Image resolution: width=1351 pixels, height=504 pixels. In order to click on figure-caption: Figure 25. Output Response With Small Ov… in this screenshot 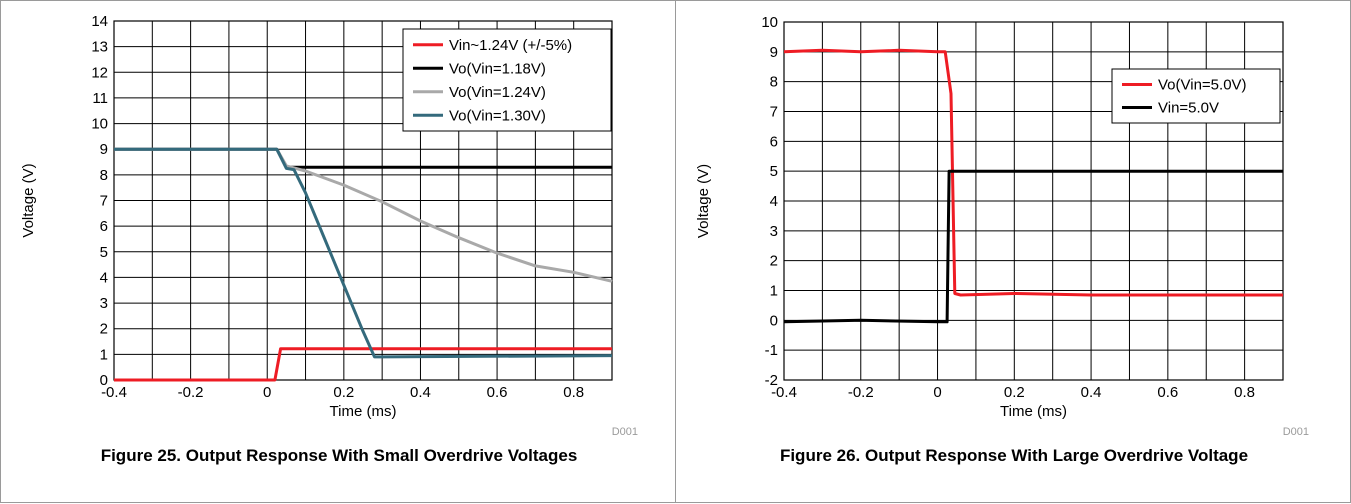, I will do `click(339, 455)`.